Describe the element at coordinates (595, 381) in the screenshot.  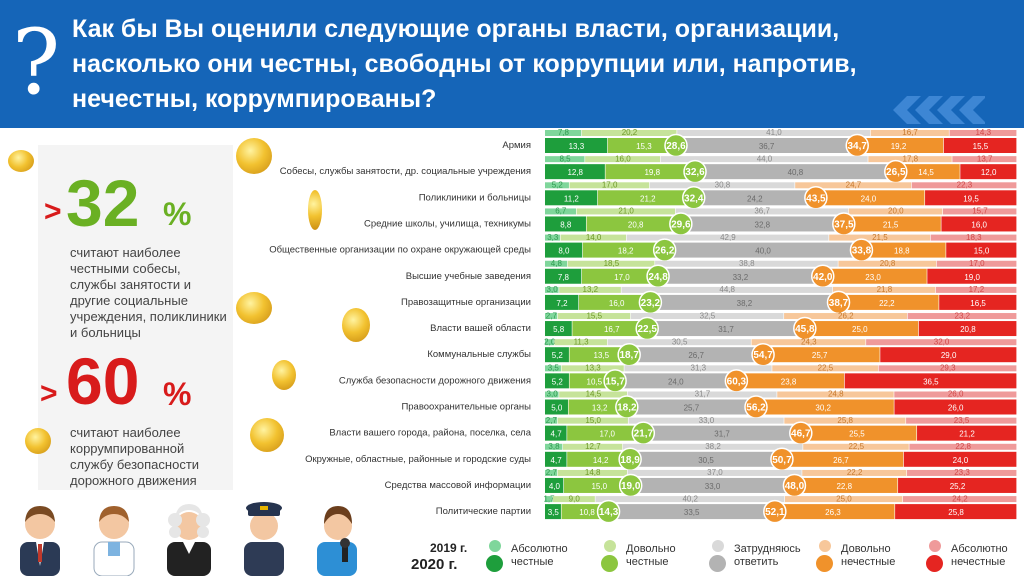
I see `value-label-2020: 10,5` at that location.